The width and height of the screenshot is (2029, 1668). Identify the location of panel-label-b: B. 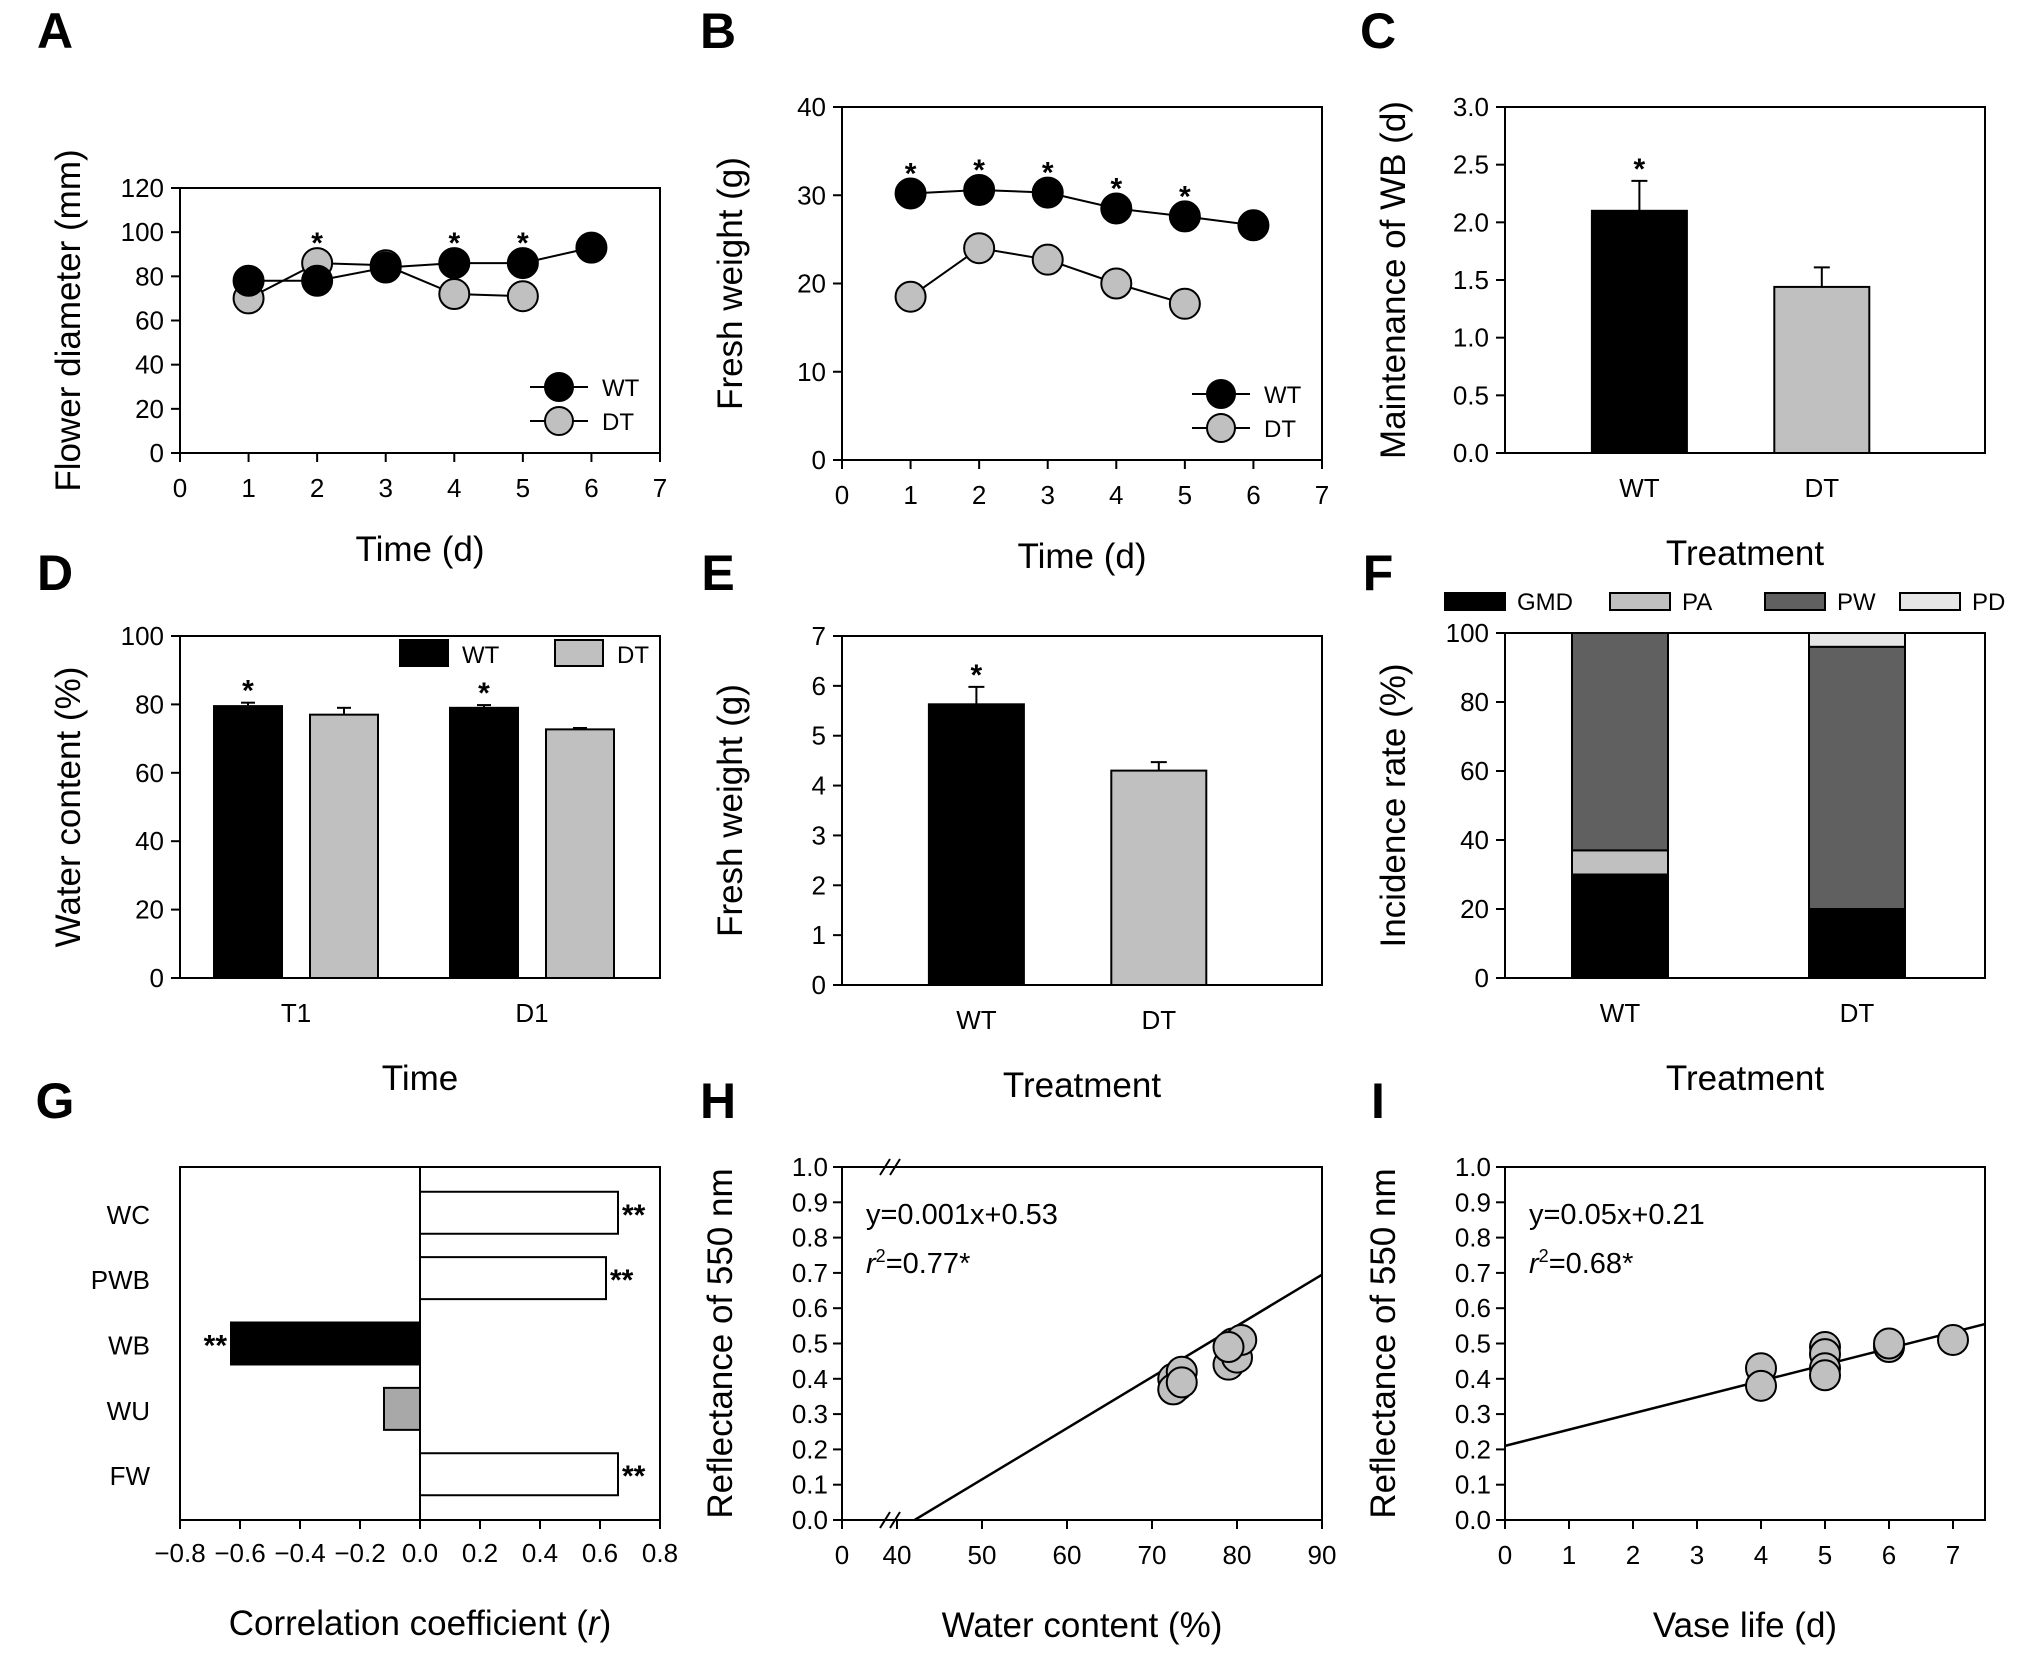
(718, 31).